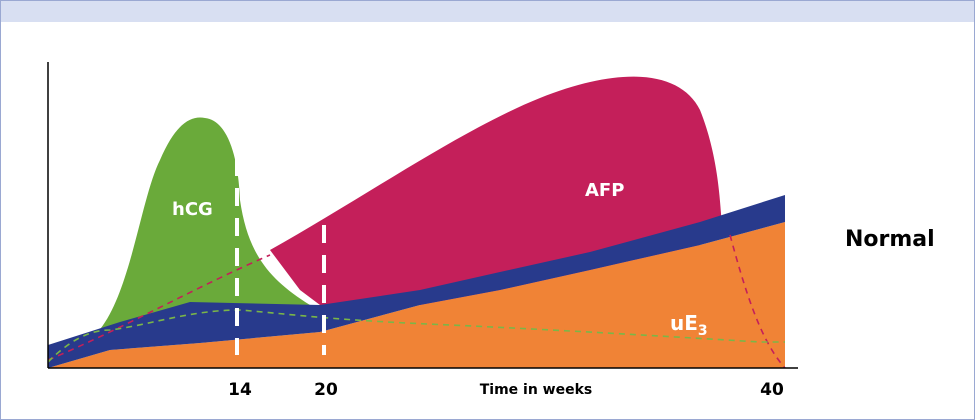 This screenshot has height=420, width=975. Describe the element at coordinates (326, 390) in the screenshot. I see `x-tick-label-20: 20` at that location.